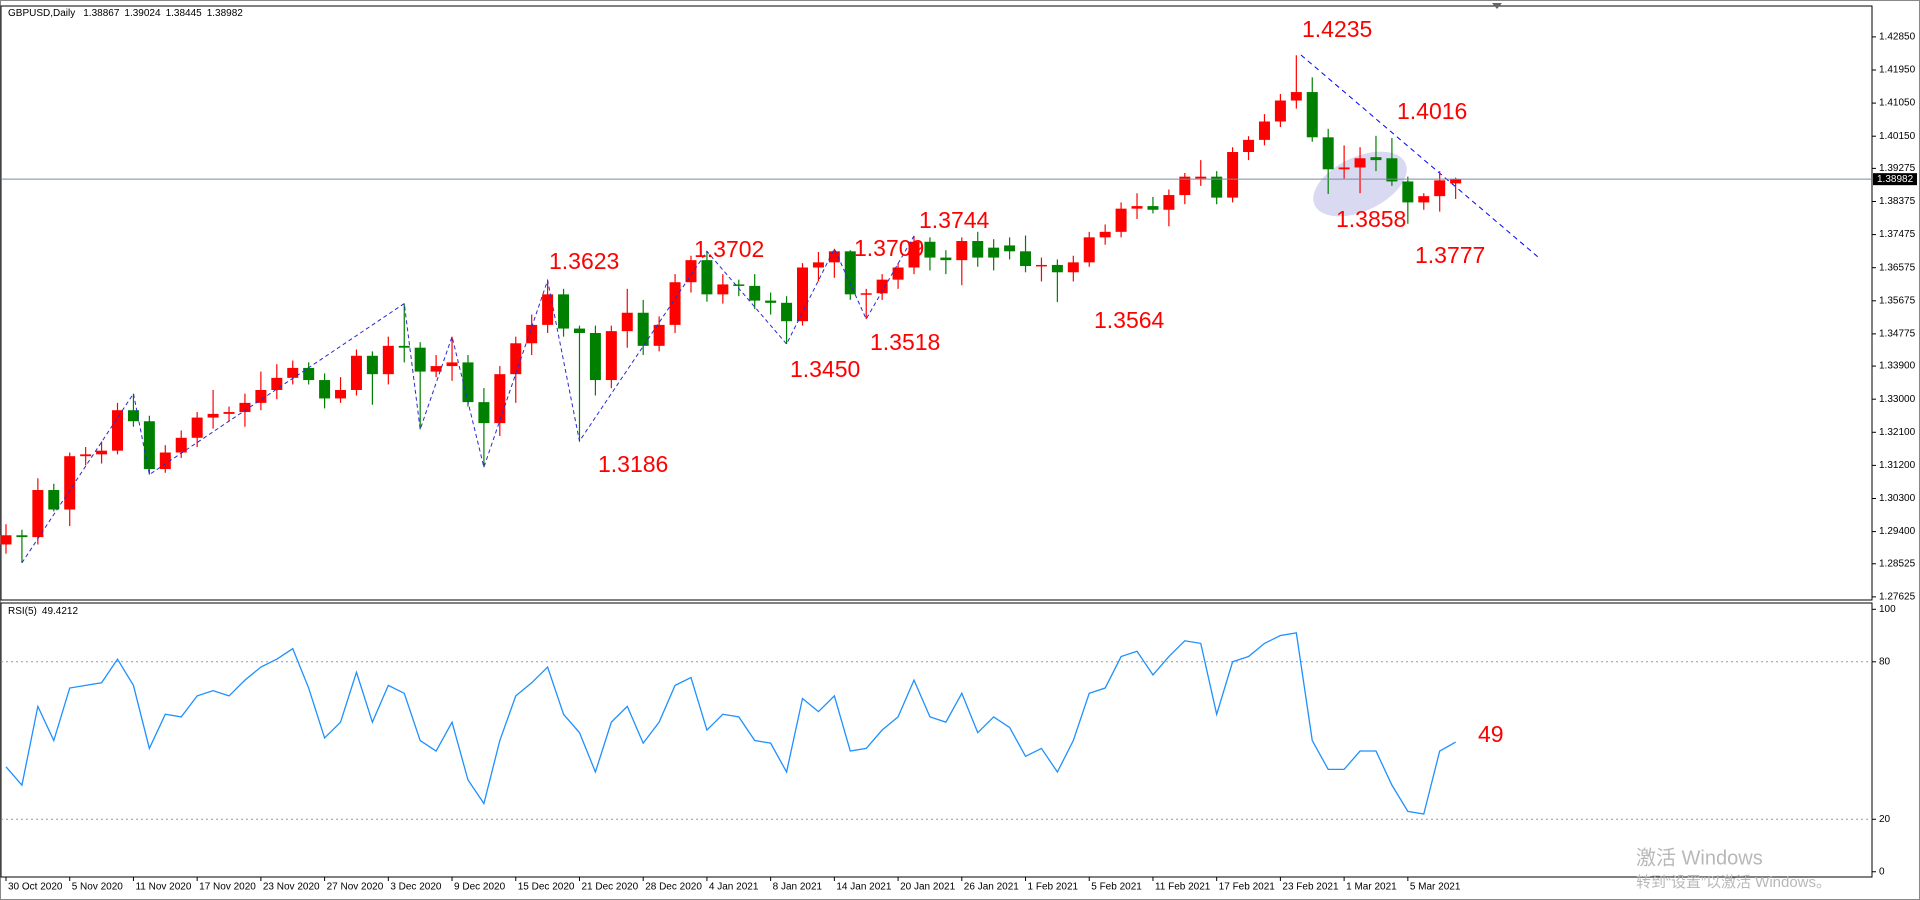  Describe the element at coordinates (101, 13) in the screenshot. I see `last-open: 1.38867` at that location.